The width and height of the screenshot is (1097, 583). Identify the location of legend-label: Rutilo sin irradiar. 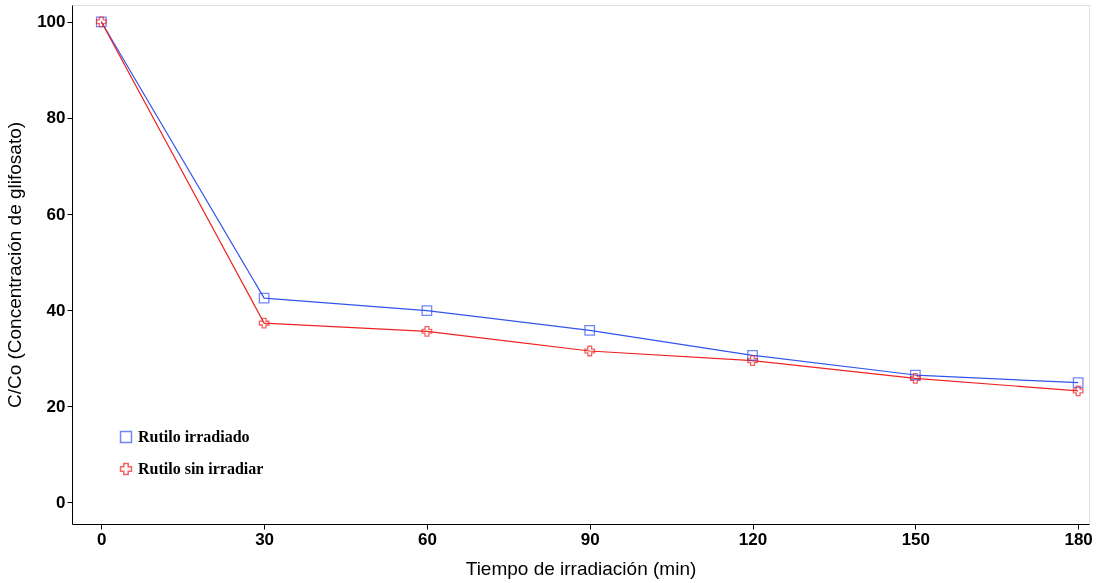
(201, 468).